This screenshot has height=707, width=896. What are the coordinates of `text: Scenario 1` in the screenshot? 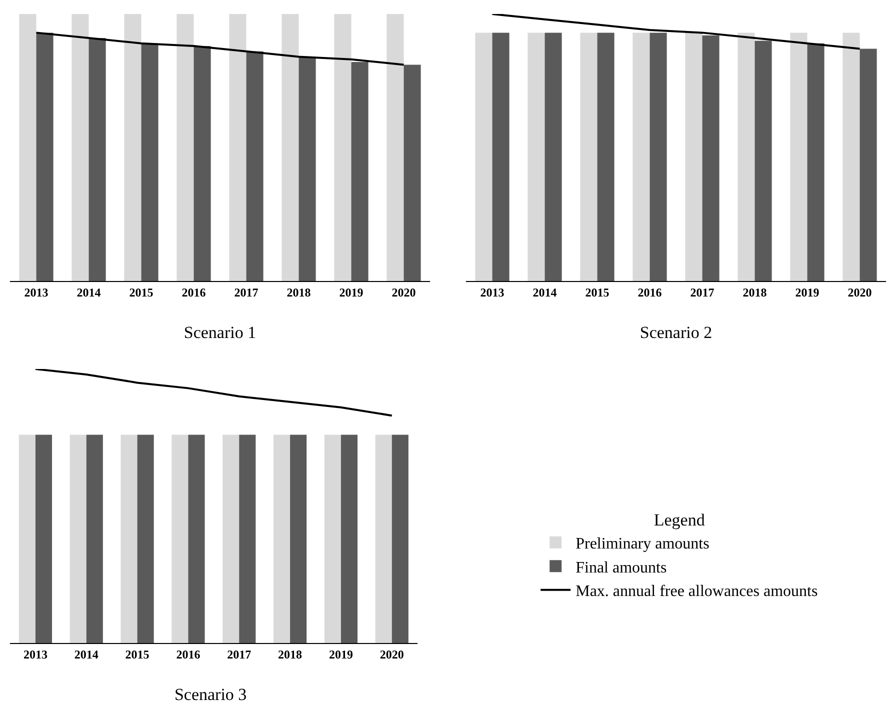 It's located at (220, 332).